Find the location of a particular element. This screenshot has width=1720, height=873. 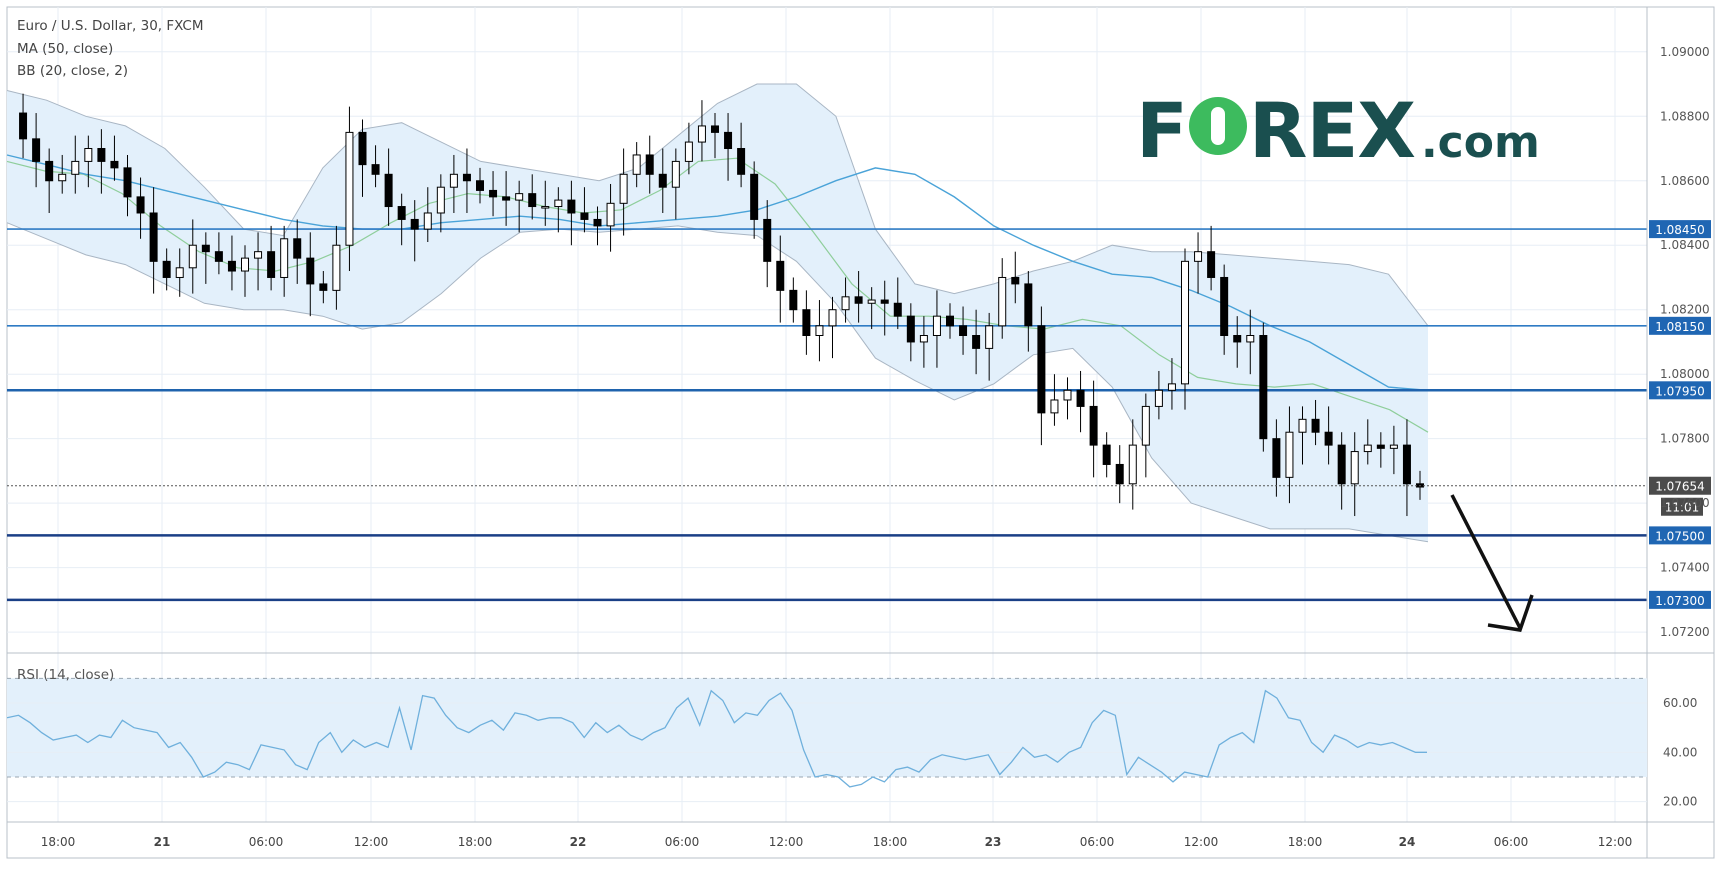

rsi-y-tick-label: 40.00 is located at coordinates (1680, 752).